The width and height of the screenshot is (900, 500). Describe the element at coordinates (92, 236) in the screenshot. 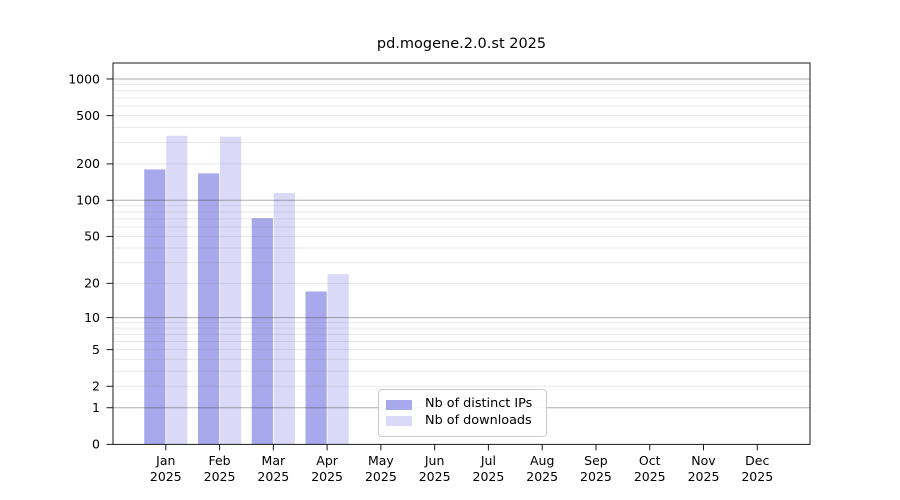

I see `y-tick-label: 50` at that location.